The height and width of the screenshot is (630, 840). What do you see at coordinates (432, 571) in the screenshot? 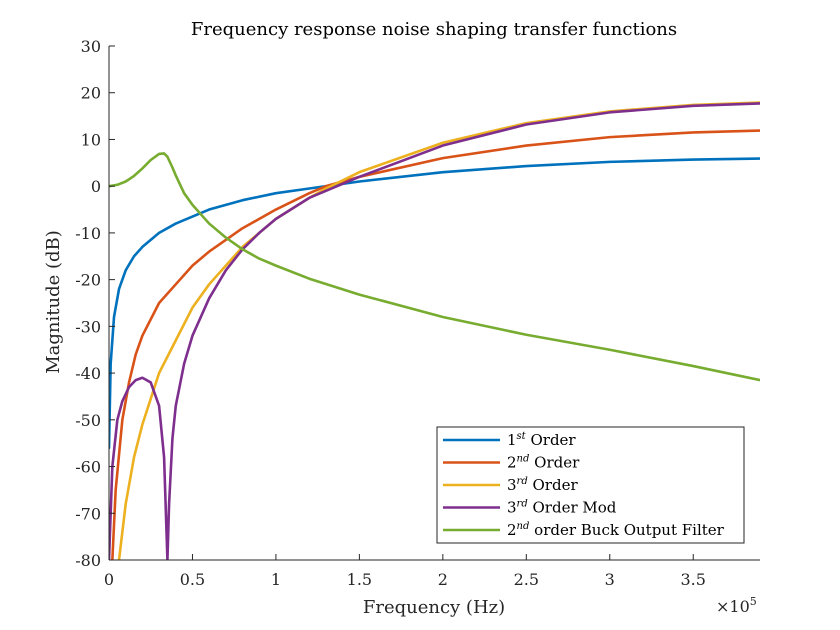
I see `x-axis: 0 0.5 1 1.5 2 2.5 3 3.5` at bounding box center [432, 571].